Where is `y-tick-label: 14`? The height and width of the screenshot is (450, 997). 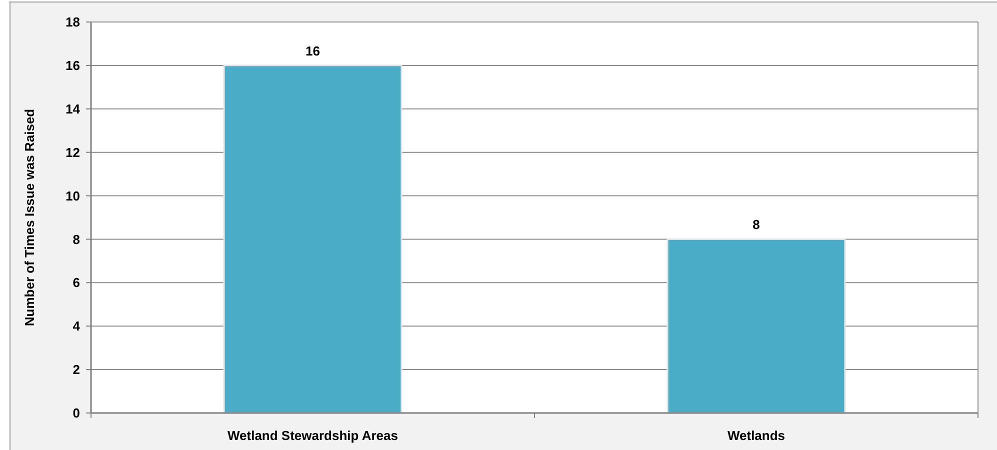
y-tick-label: 14 is located at coordinates (73, 108).